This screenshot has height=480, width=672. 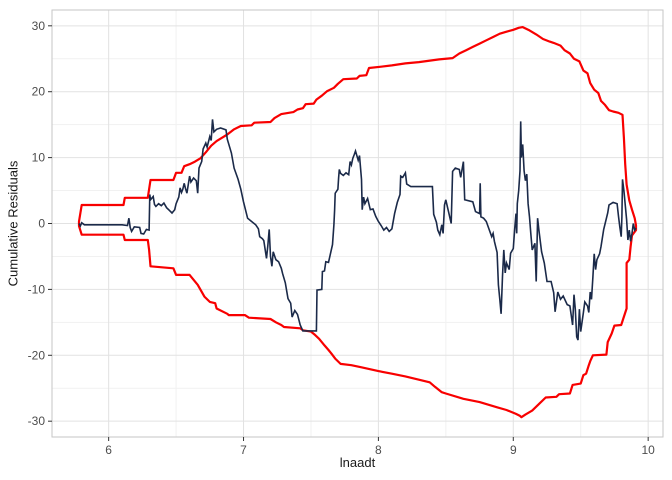 What do you see at coordinates (37, 355) in the screenshot?
I see `y-tick-label: -20` at bounding box center [37, 355].